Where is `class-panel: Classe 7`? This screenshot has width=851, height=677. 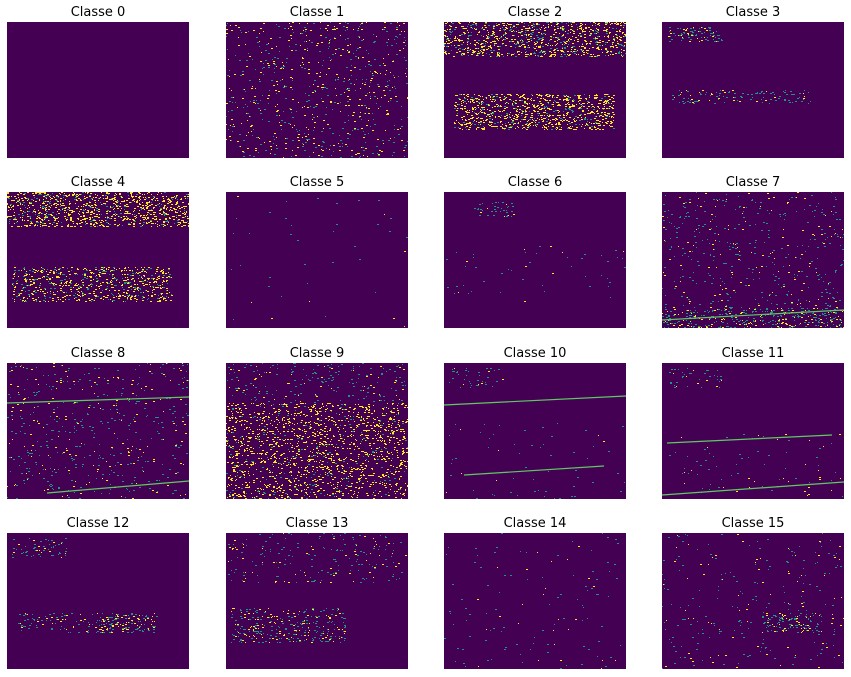 class-panel: Classe 7 is located at coordinates (753, 251).